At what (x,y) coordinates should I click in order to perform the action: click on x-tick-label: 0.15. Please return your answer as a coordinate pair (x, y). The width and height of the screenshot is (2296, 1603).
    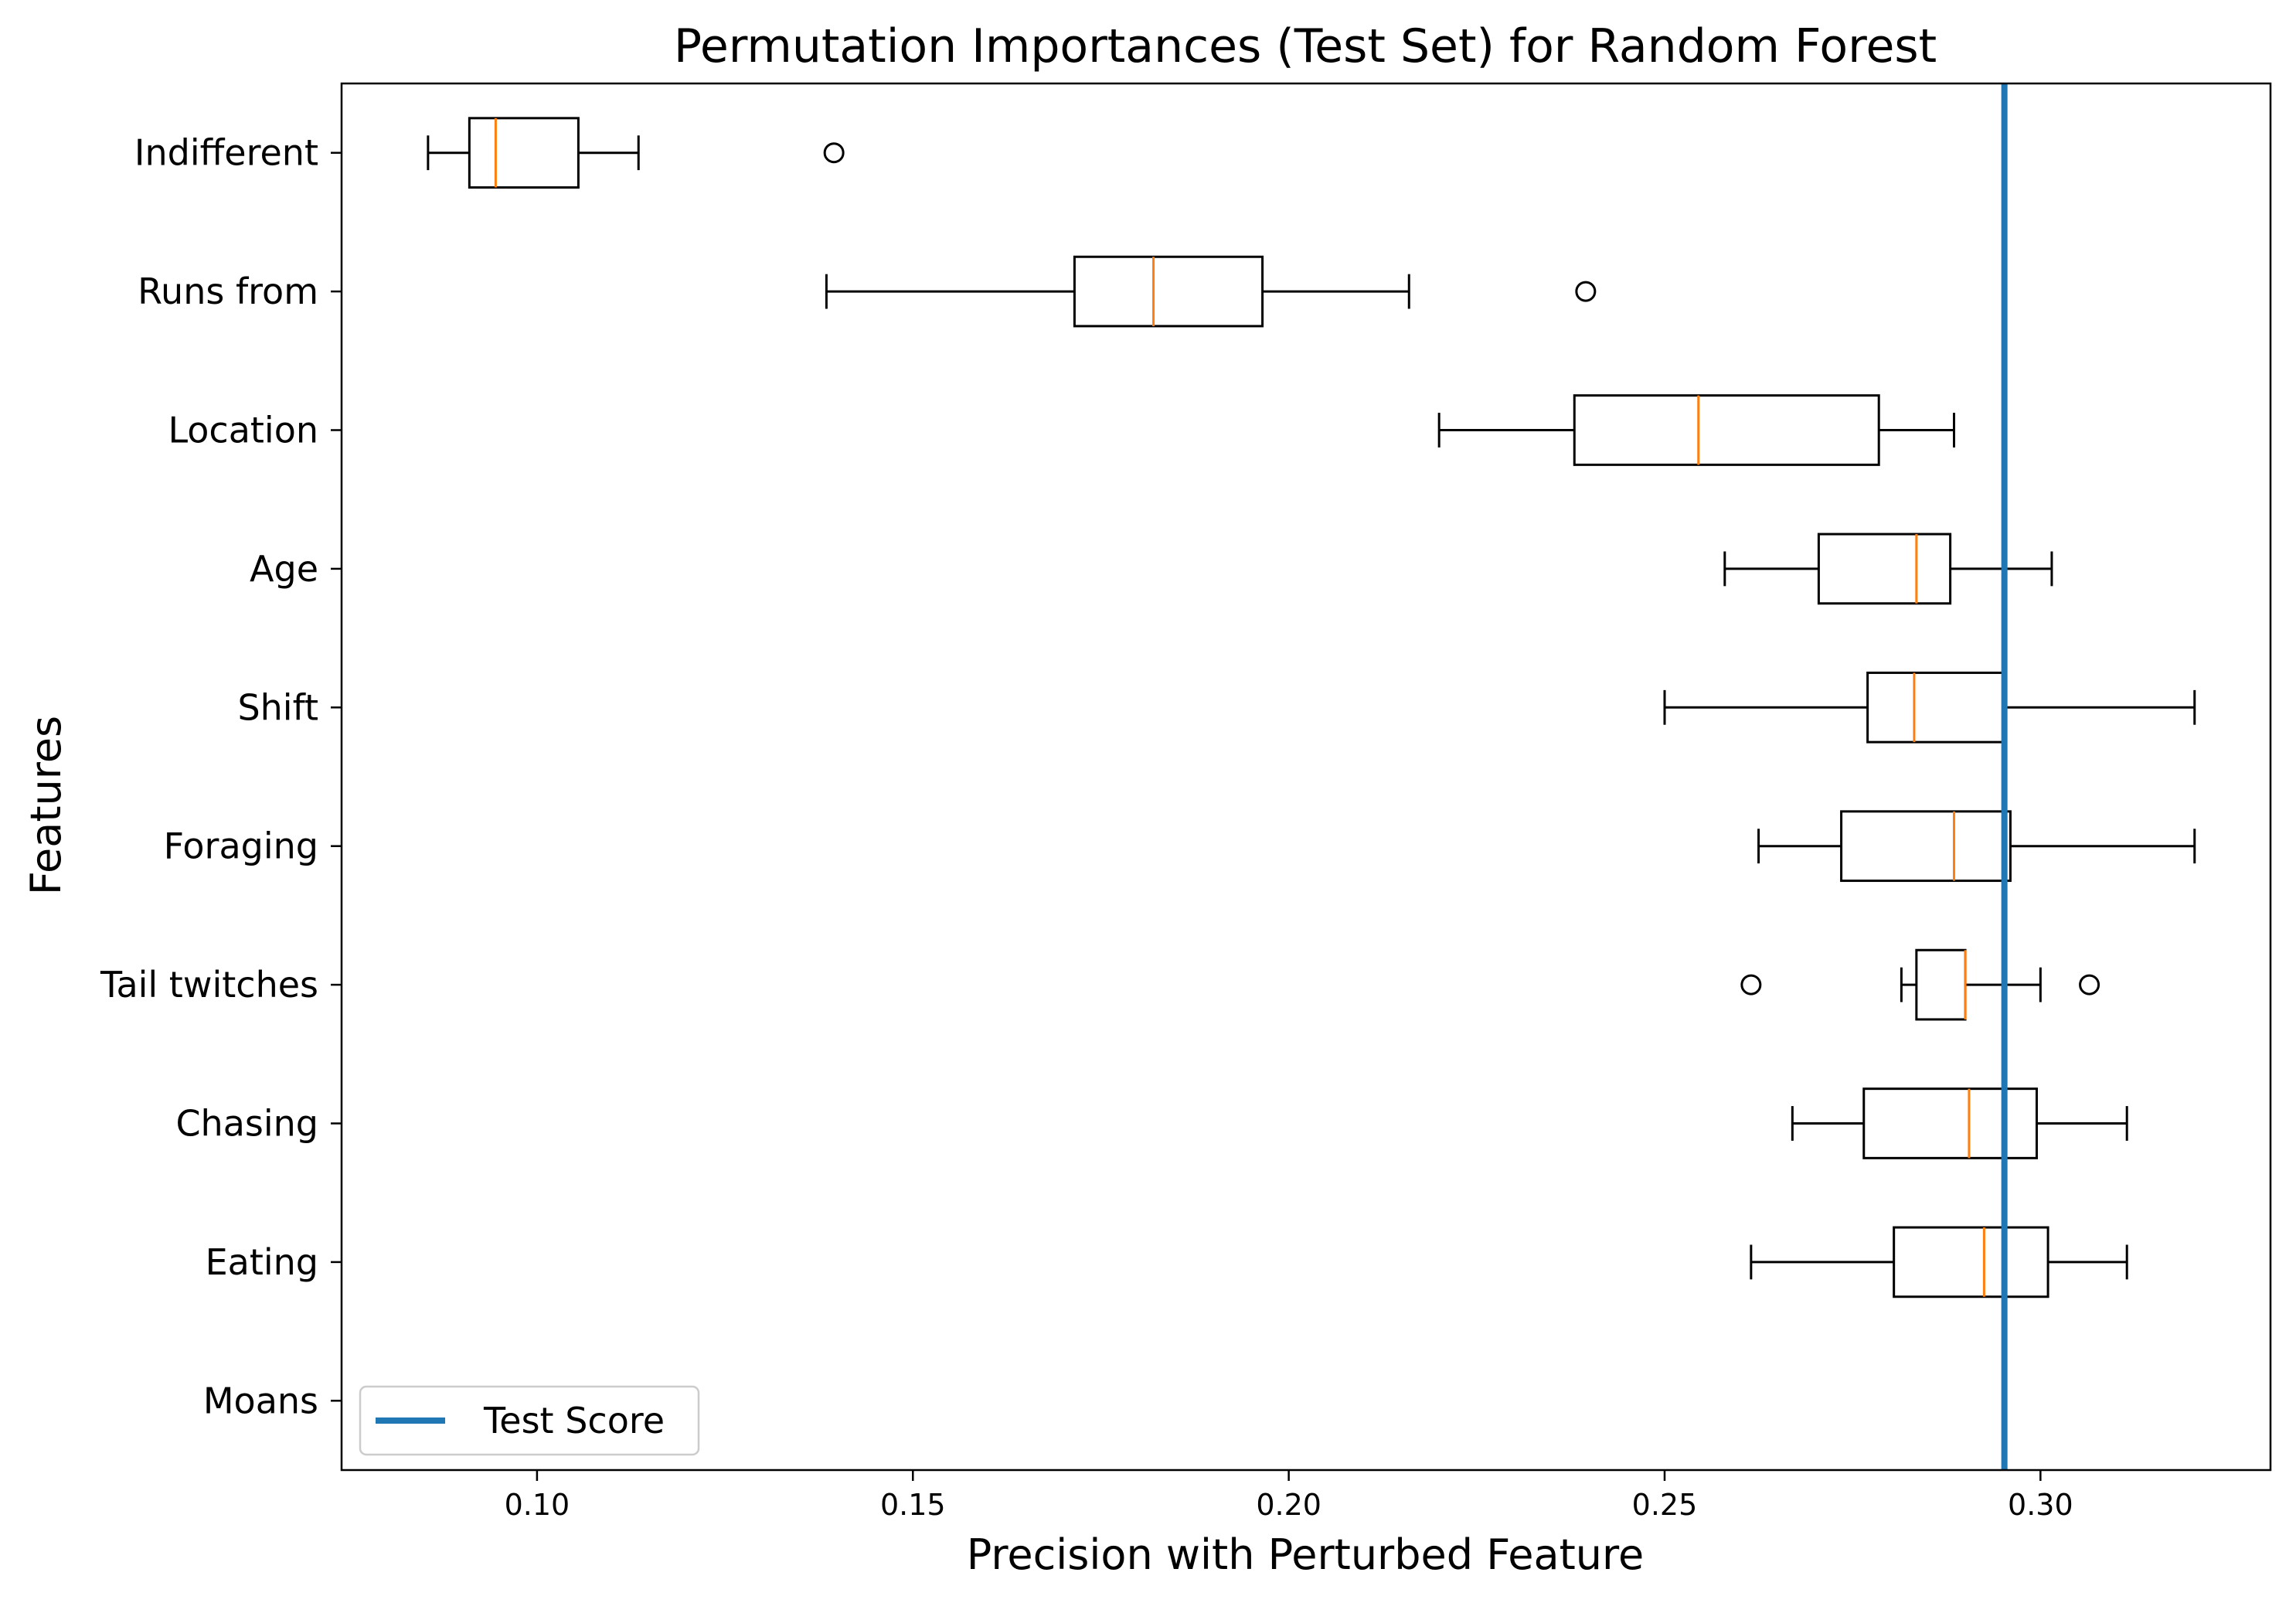
    Looking at the image, I should click on (913, 1505).